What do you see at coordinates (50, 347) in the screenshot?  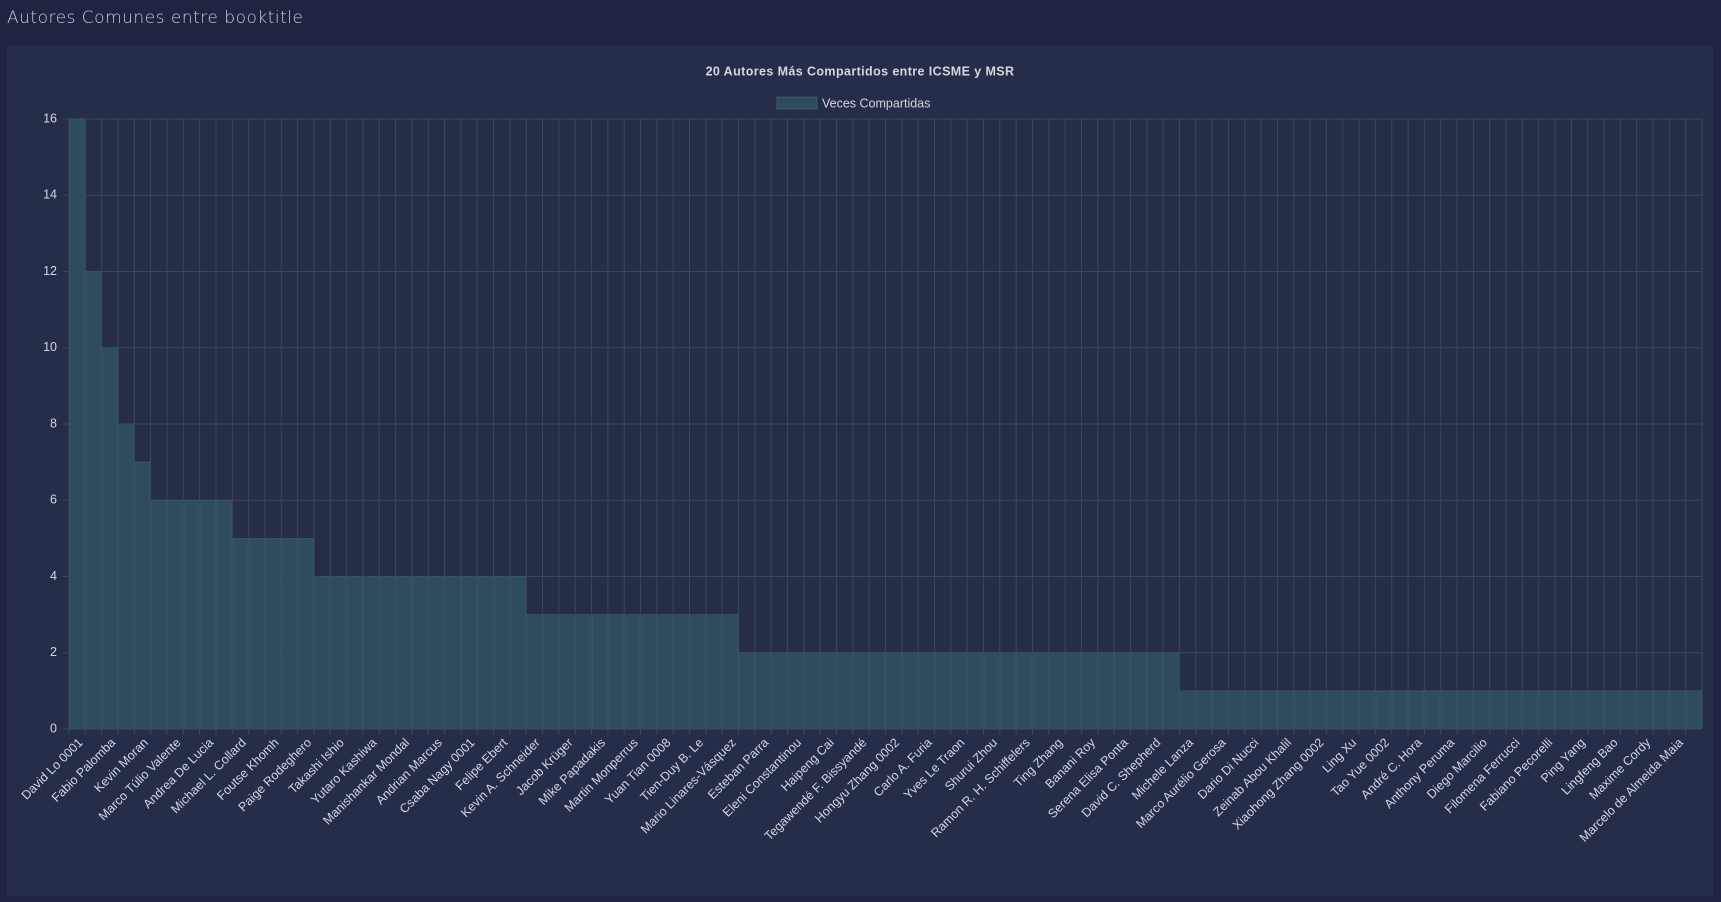 I see `y-tick-label: 10` at bounding box center [50, 347].